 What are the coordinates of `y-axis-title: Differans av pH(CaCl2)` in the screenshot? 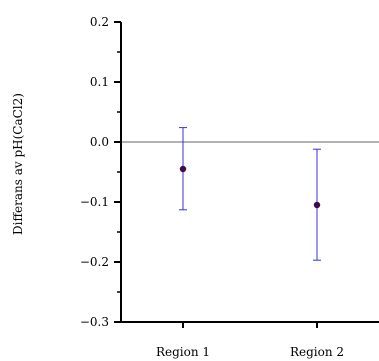 It's located at (18, 164).